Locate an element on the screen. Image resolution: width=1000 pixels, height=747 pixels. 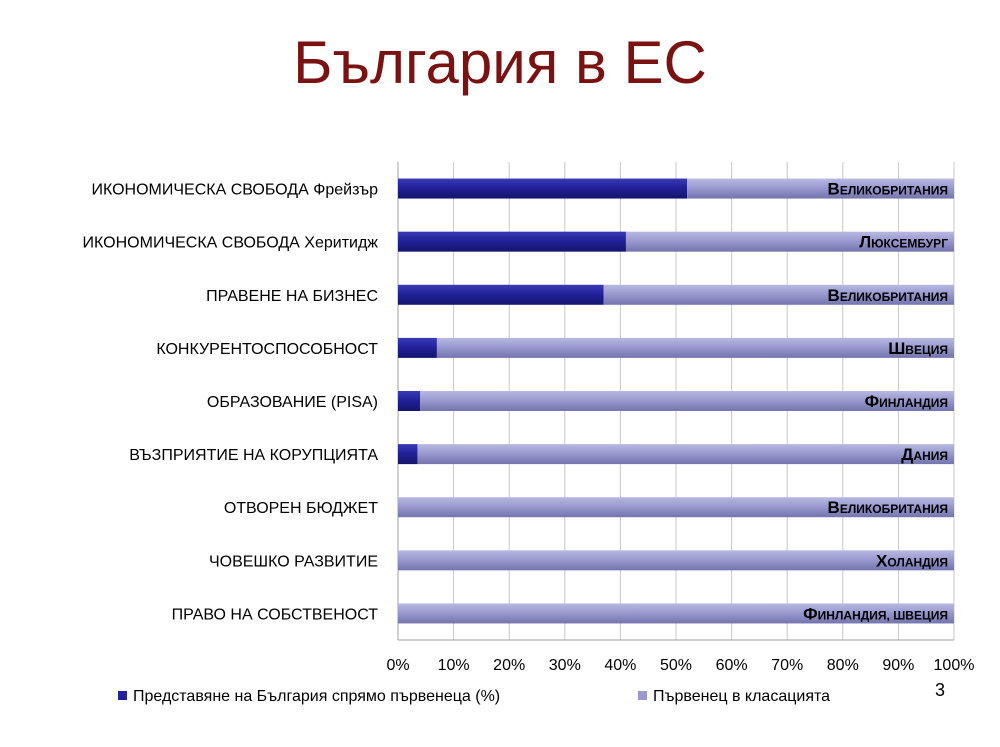
leader-label: ЛЮКСЕМБУРГ is located at coordinates (903, 242).